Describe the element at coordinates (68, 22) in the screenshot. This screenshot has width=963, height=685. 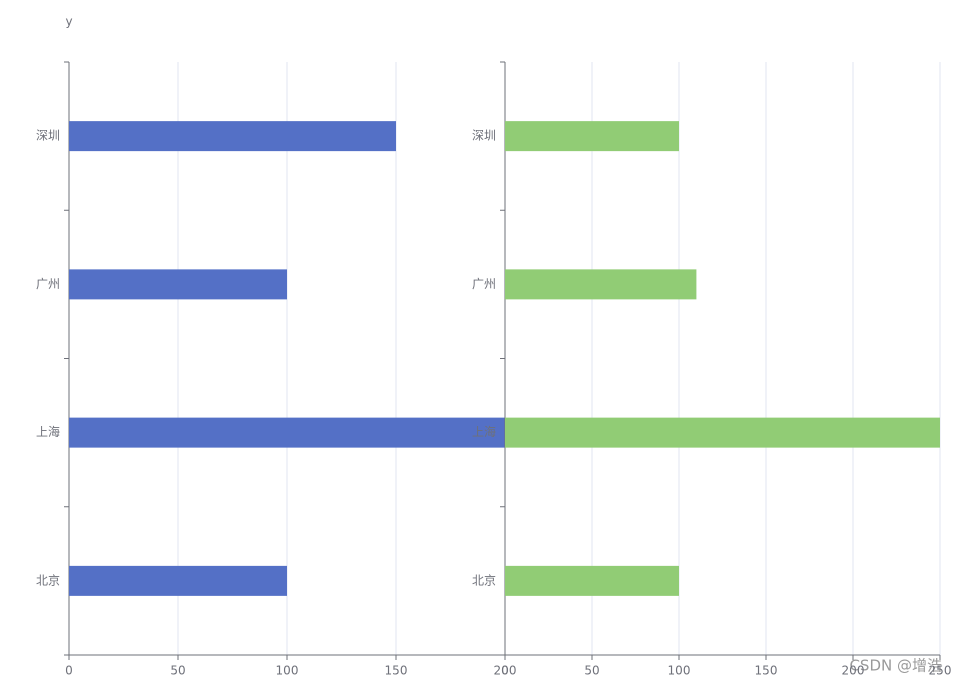
I see `axis-name: y` at that location.